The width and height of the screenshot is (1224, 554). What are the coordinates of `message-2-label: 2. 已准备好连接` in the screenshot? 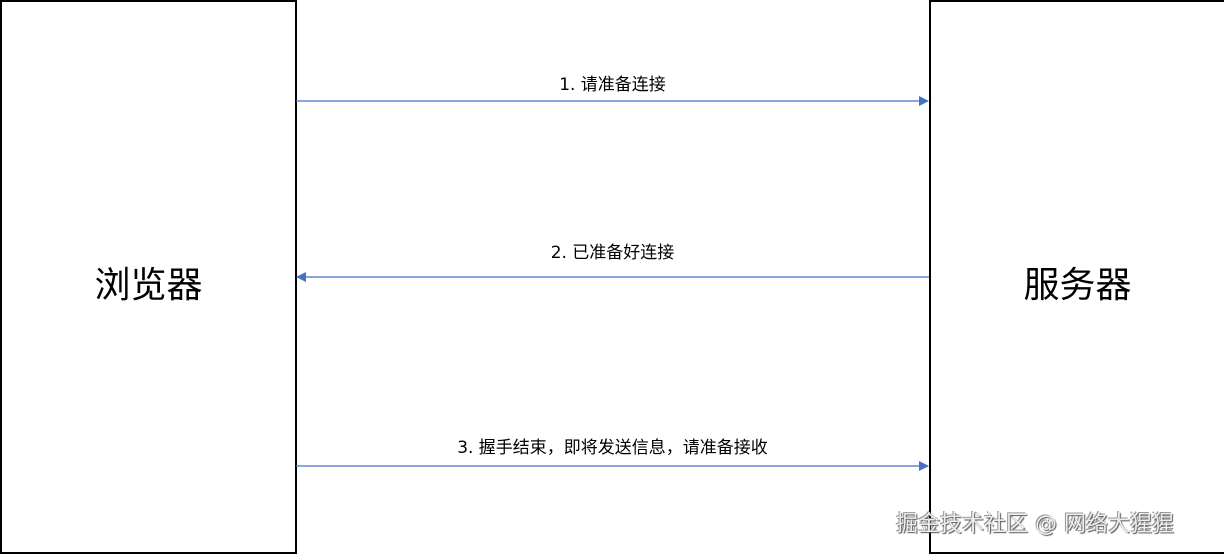 It's located at (612, 253).